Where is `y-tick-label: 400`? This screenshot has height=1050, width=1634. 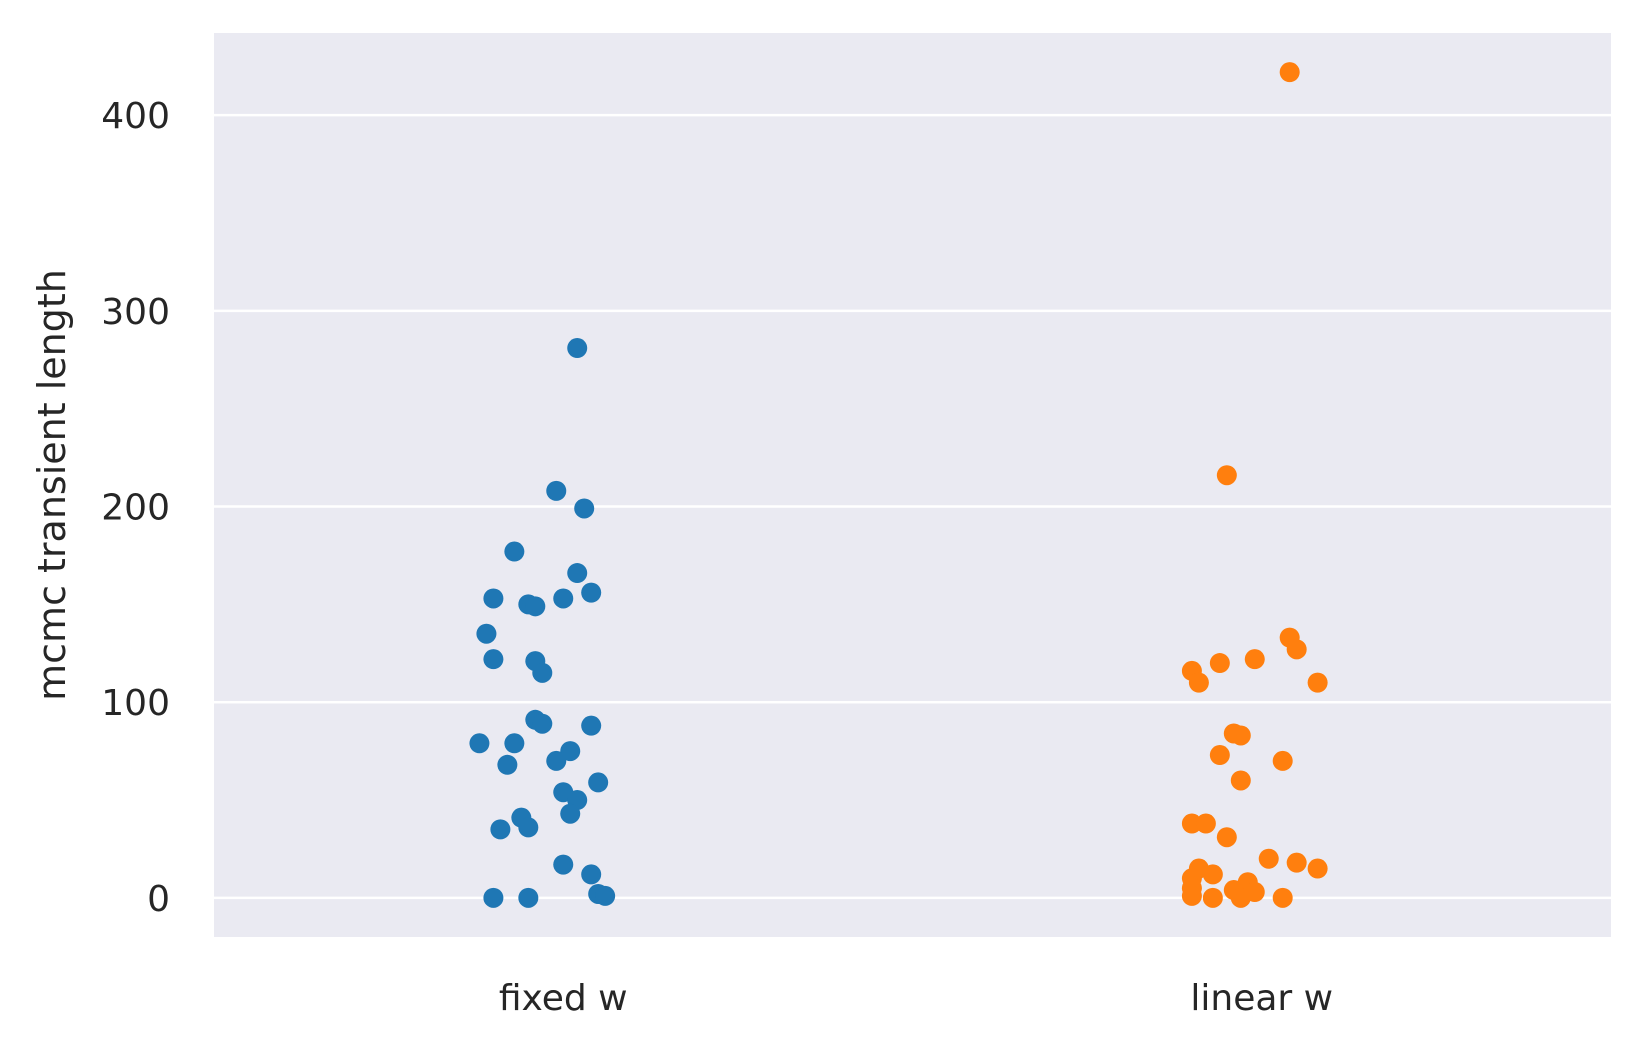
y-tick-label: 400 is located at coordinates (135, 116).